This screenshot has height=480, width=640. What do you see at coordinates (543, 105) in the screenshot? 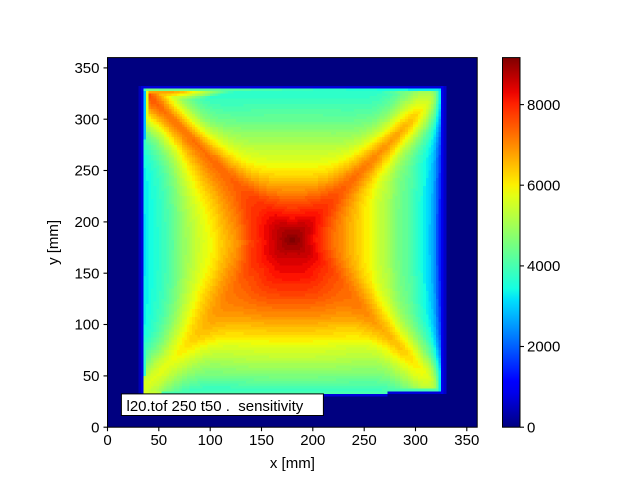
I see `svg-text: 8000` at bounding box center [543, 105].